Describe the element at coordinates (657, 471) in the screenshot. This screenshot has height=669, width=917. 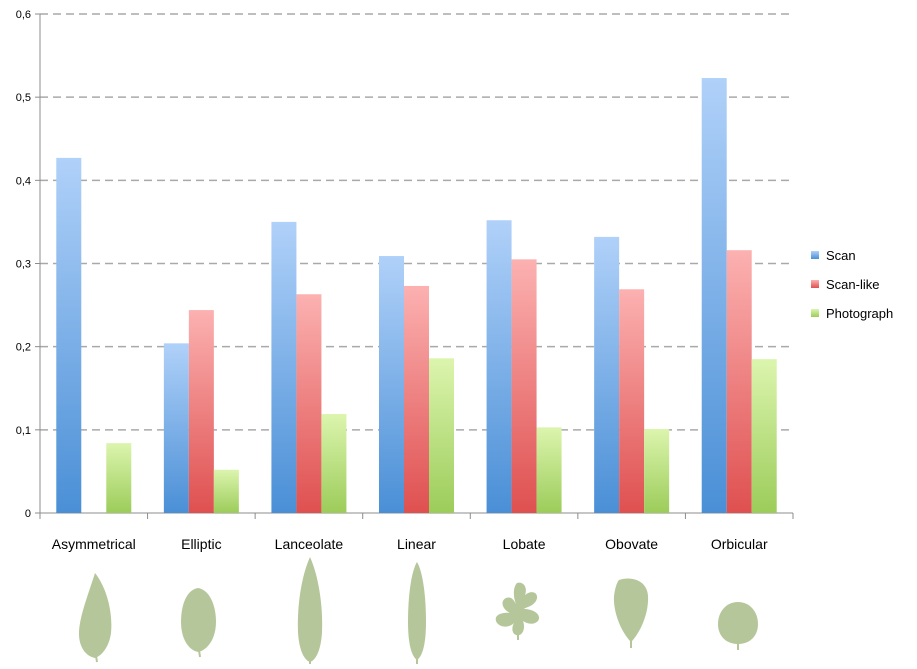
I see `bar-photograph-obovate` at that location.